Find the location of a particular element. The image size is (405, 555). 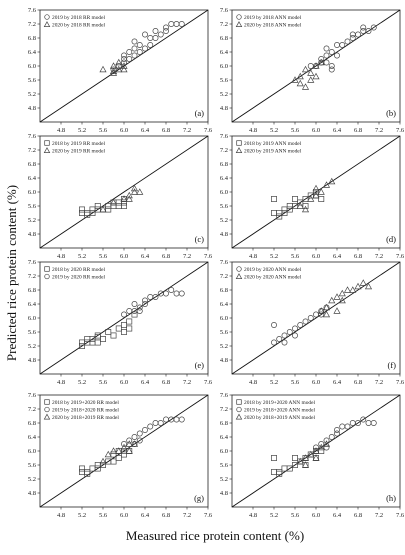

panel-label: (d) is located at coordinates (391, 239).